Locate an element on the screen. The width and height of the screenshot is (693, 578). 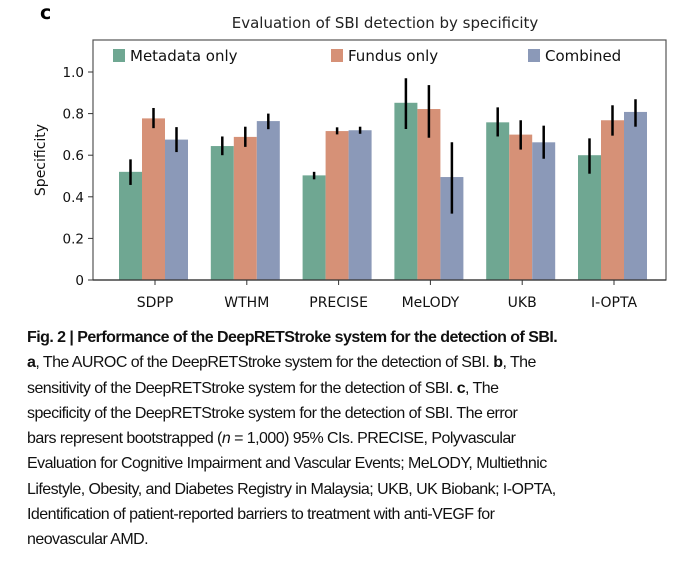
x-tick-label: I-OPTA is located at coordinates (614, 303).